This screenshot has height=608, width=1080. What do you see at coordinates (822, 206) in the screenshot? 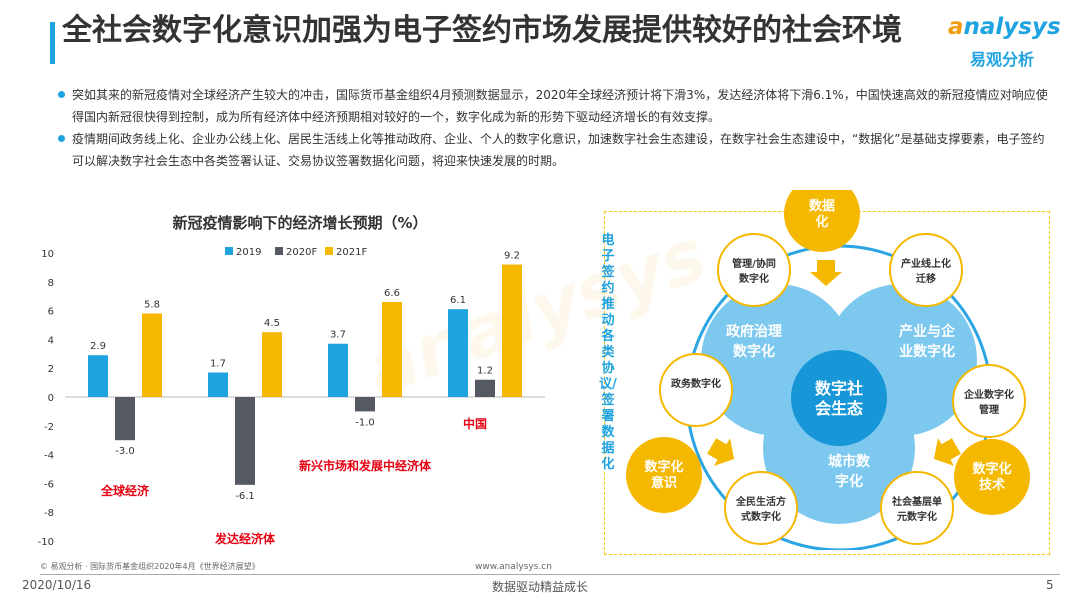
I see `driver-label-line: 数据` at bounding box center [822, 206].